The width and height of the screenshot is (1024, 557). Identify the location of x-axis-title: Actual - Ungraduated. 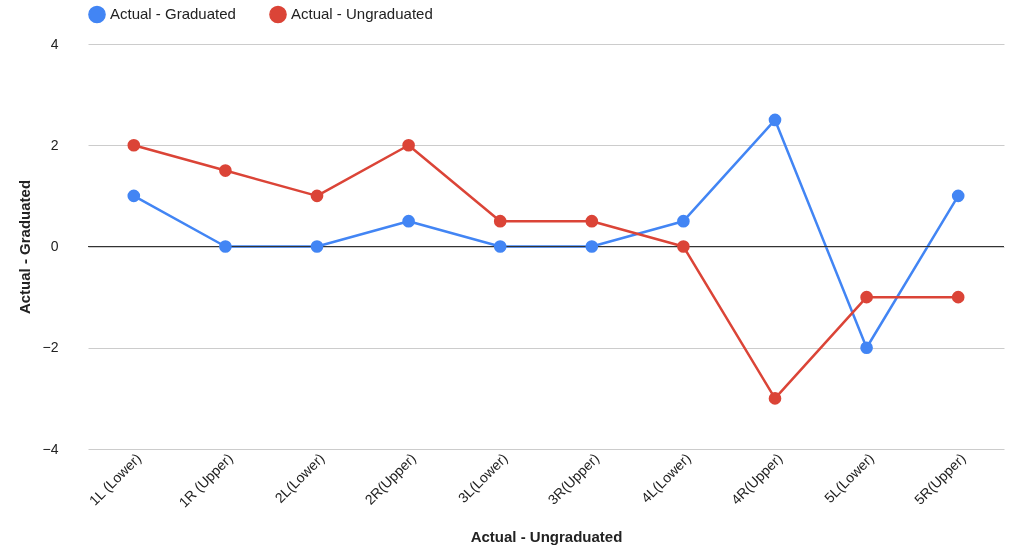
(546, 537).